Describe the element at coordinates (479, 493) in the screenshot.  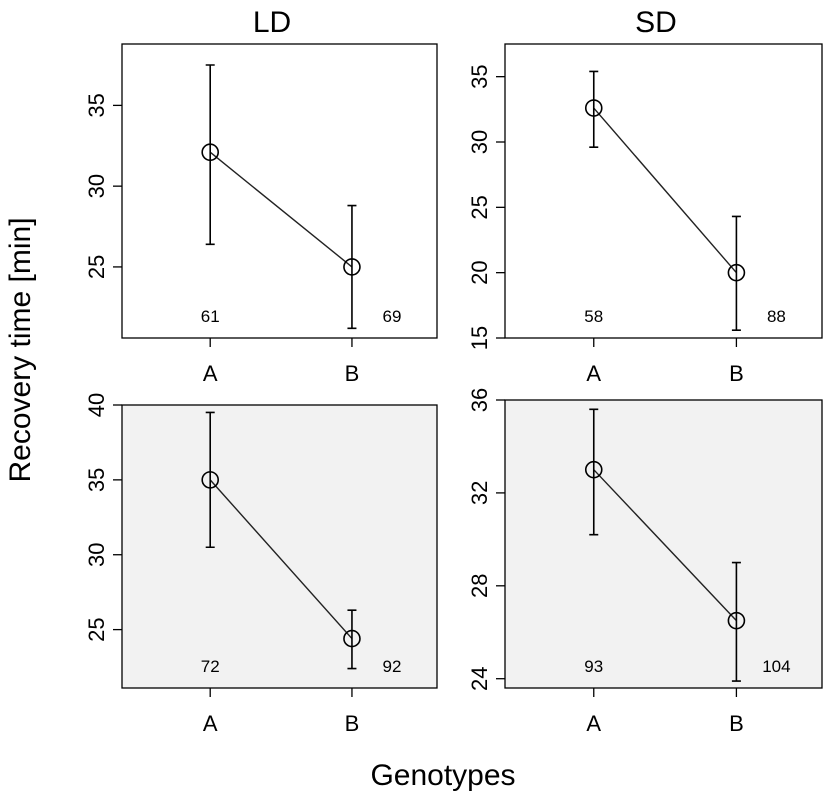
I see `y-tick-label: 32` at that location.